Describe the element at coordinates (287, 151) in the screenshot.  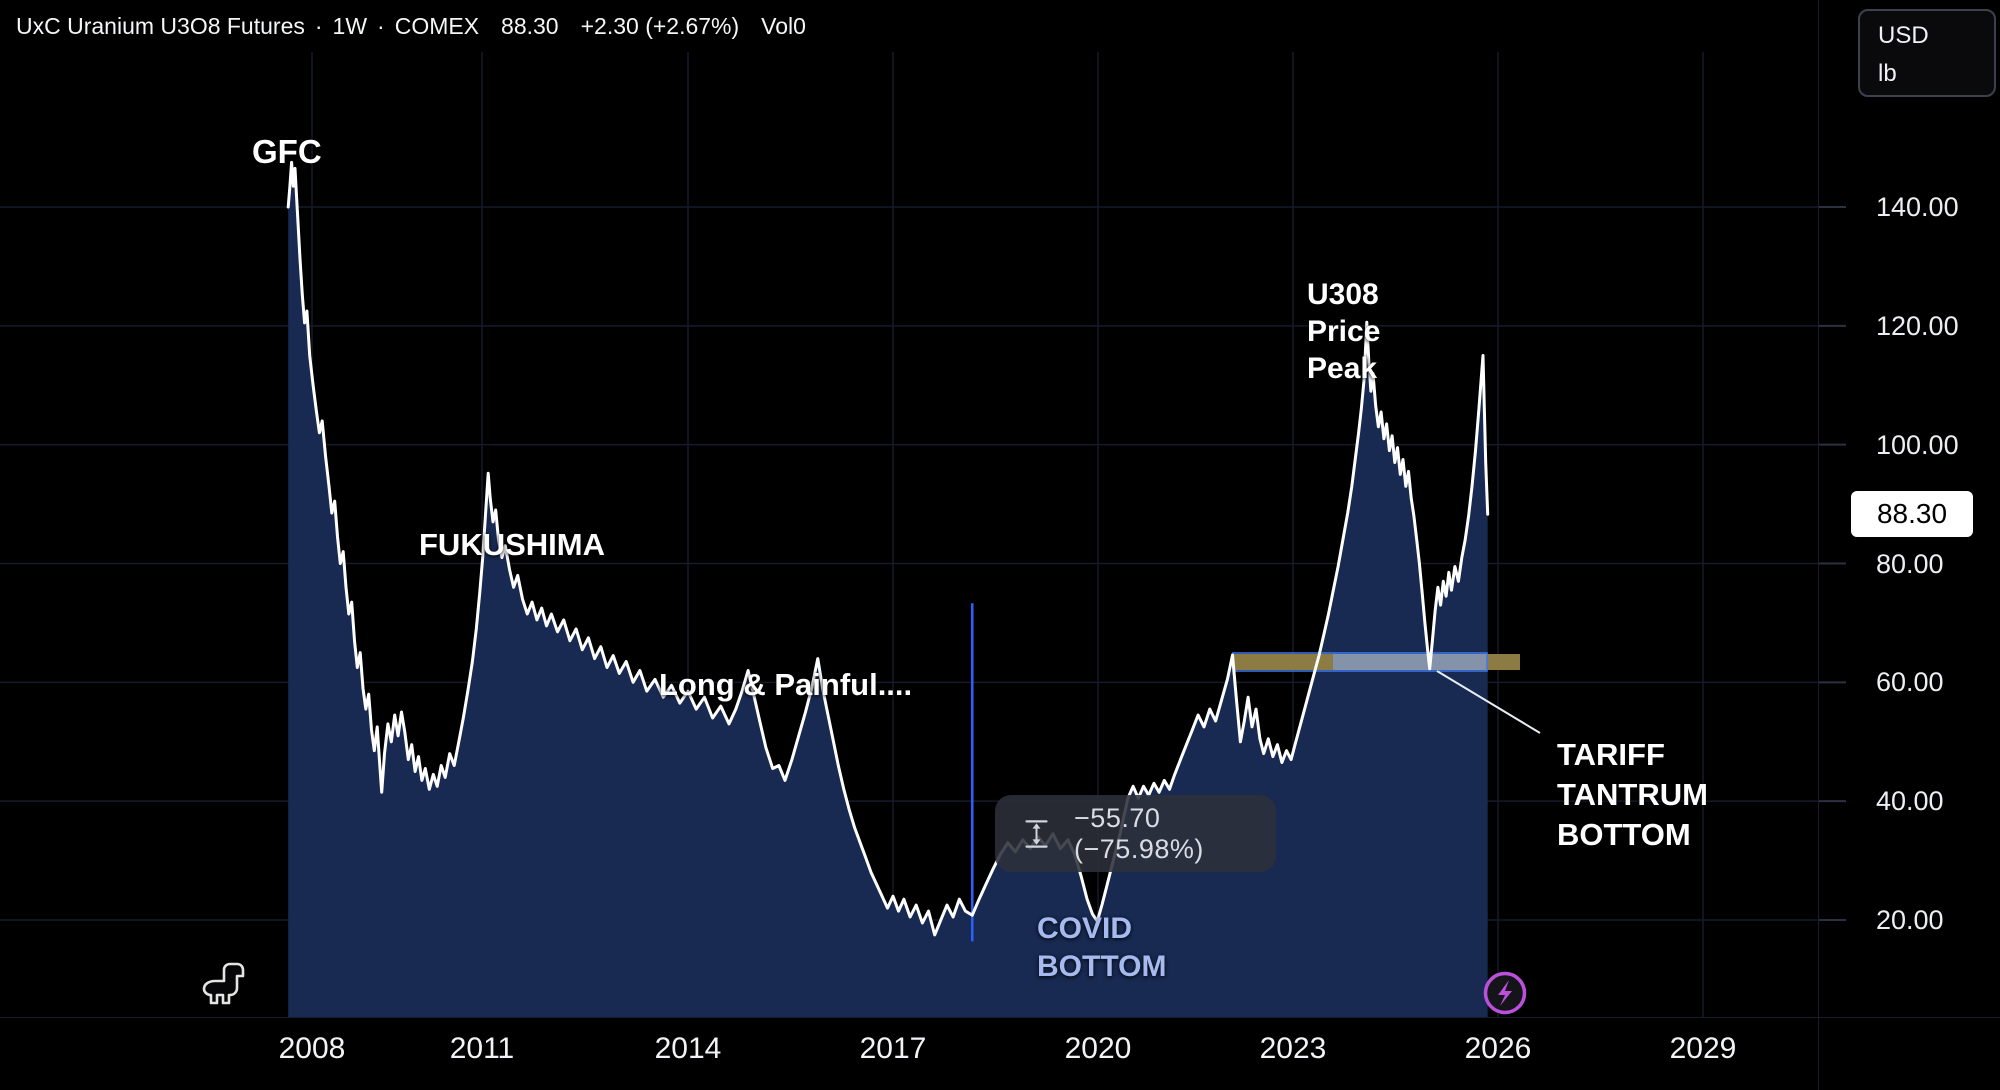
I see `annotation-gfc: GFC` at that location.